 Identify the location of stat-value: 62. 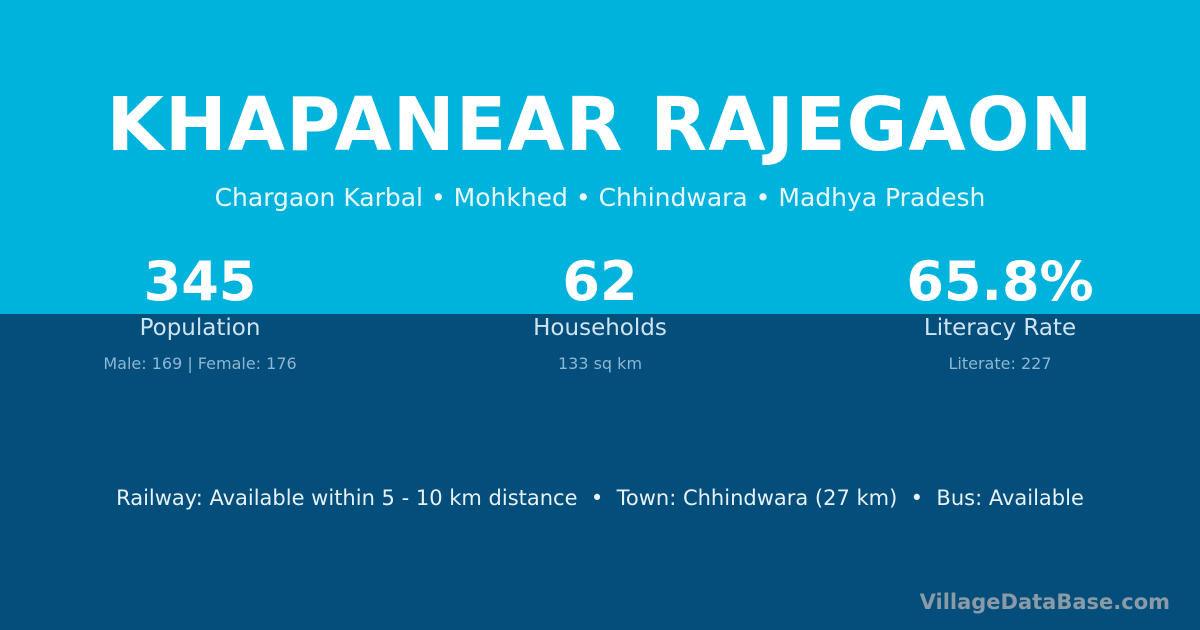
(600, 281).